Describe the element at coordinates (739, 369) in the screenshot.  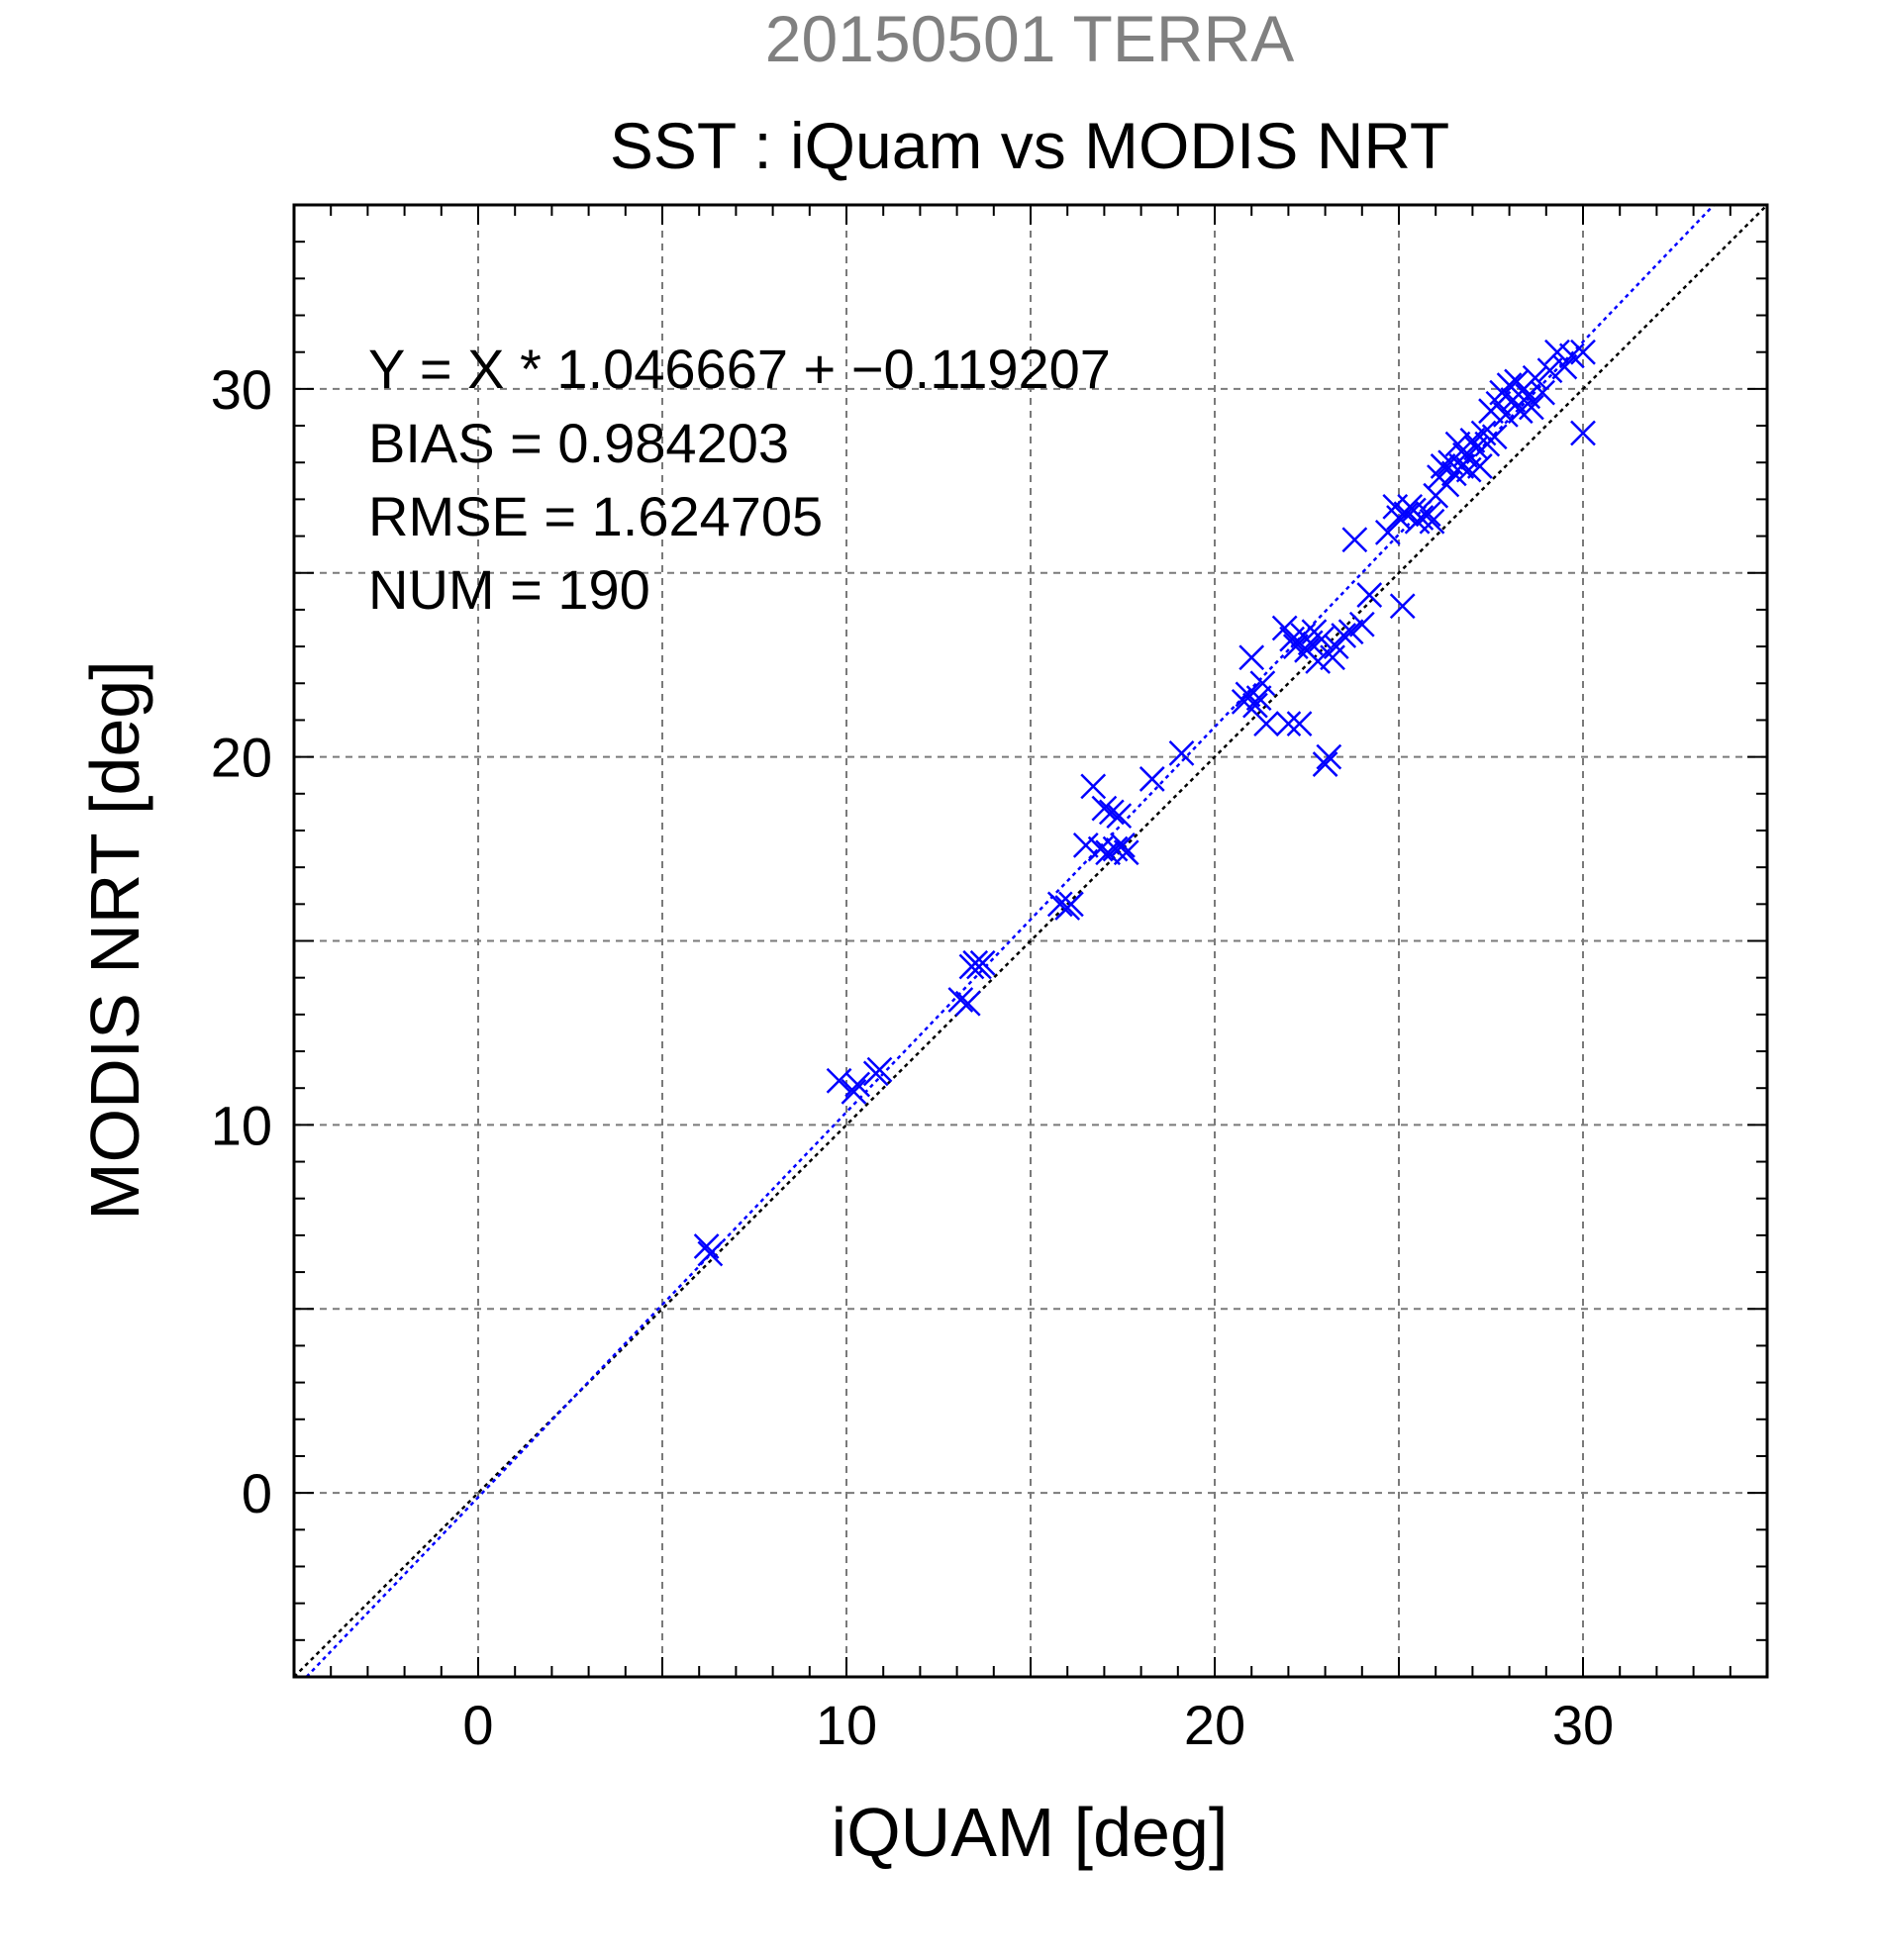
I see `fit-equation: Y = X * 1.046667 + −0.119207` at that location.